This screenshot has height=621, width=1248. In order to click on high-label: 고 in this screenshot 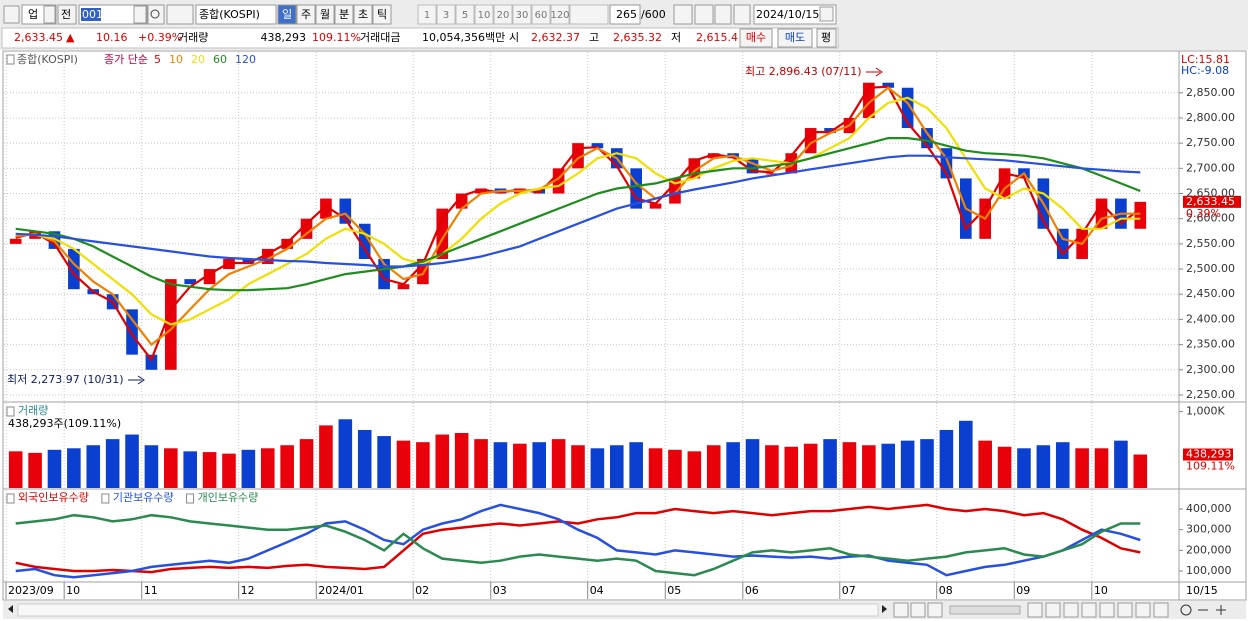, I will do `click(594, 37)`.